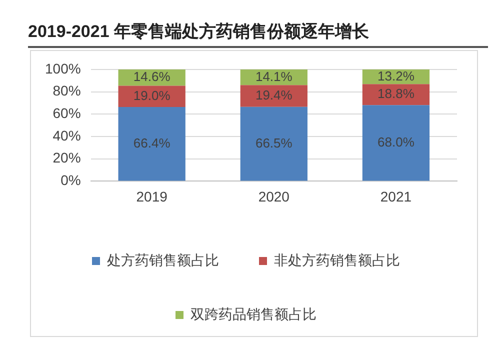 Image resolution: width=500 pixels, height=359 pixels. I want to click on data-label: 68.0%, so click(396, 142).